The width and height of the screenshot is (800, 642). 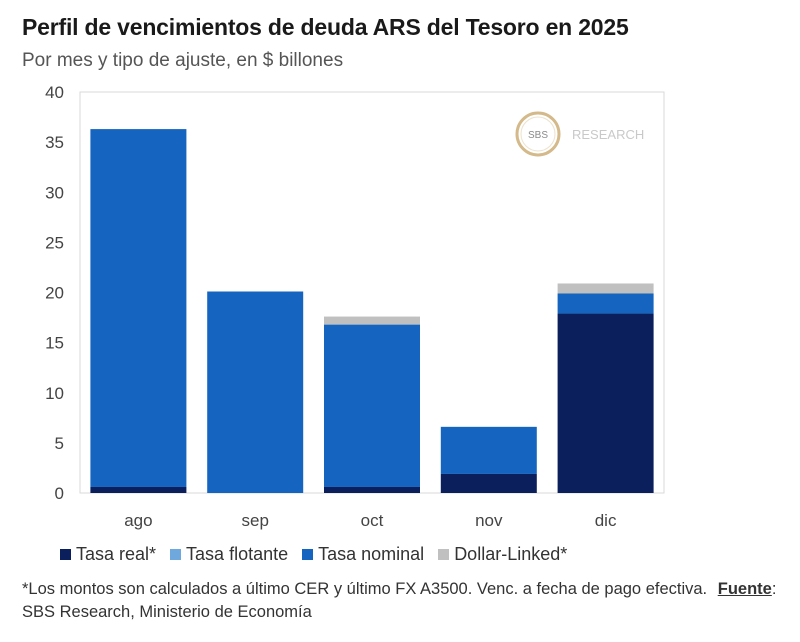 I want to click on bar-nov-tasa-real, so click(x=488, y=483).